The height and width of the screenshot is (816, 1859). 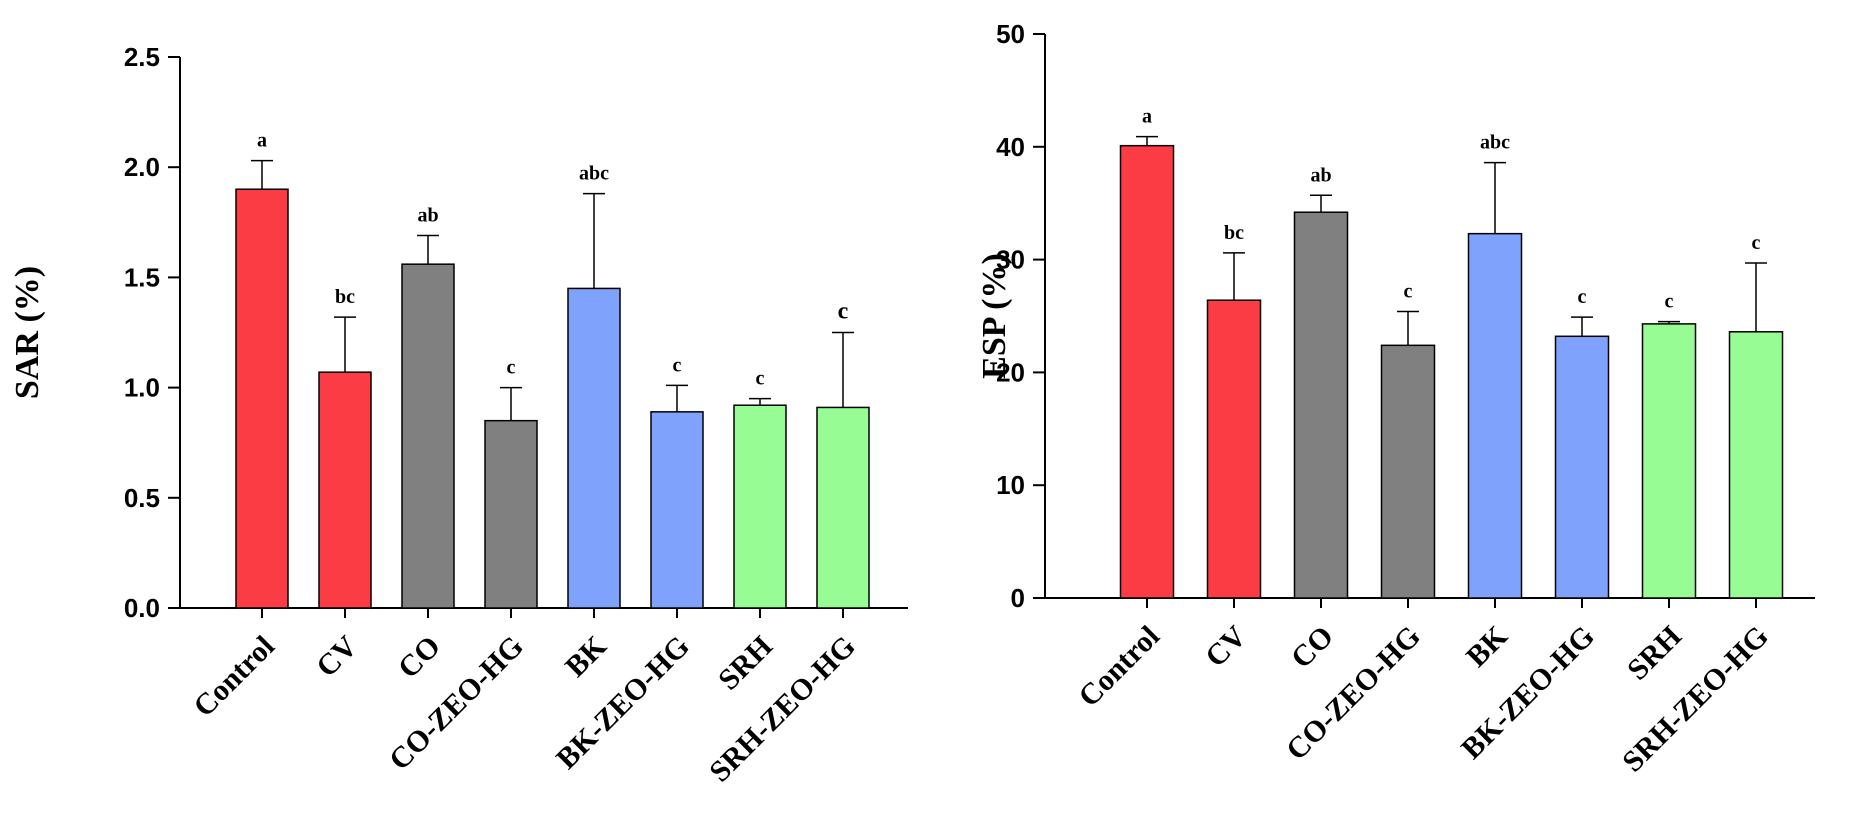 What do you see at coordinates (337, 656) in the screenshot?
I see `sar-x-tick-label: CV` at bounding box center [337, 656].